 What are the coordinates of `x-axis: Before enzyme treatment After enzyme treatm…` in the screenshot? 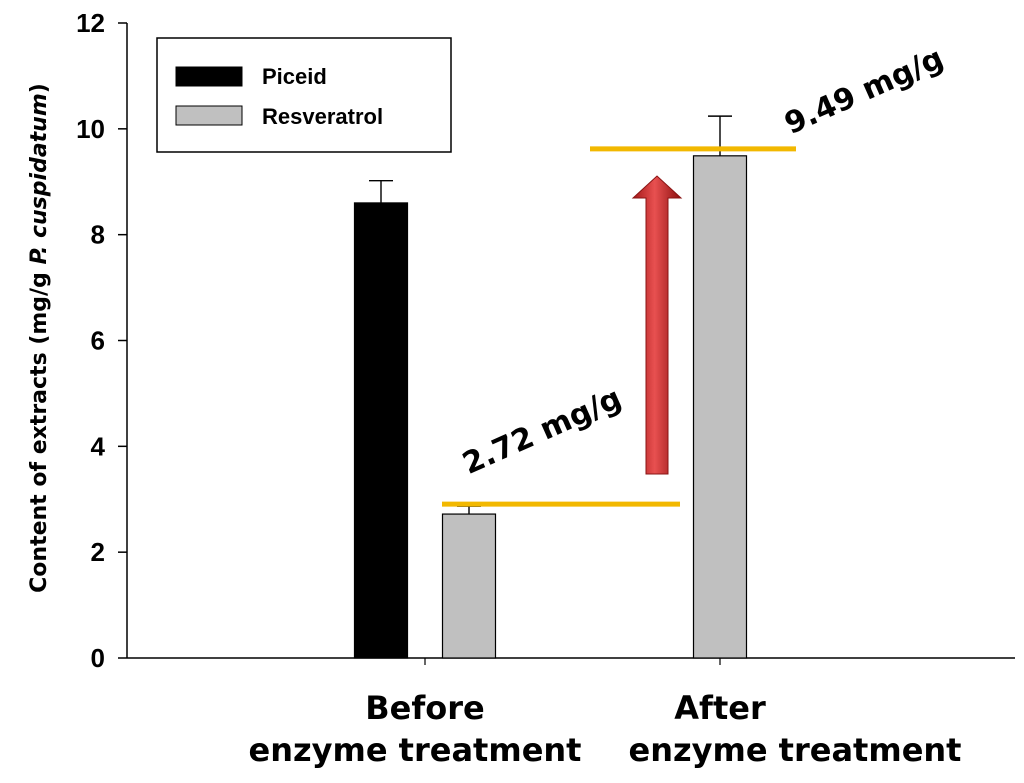 It's located at (571, 713).